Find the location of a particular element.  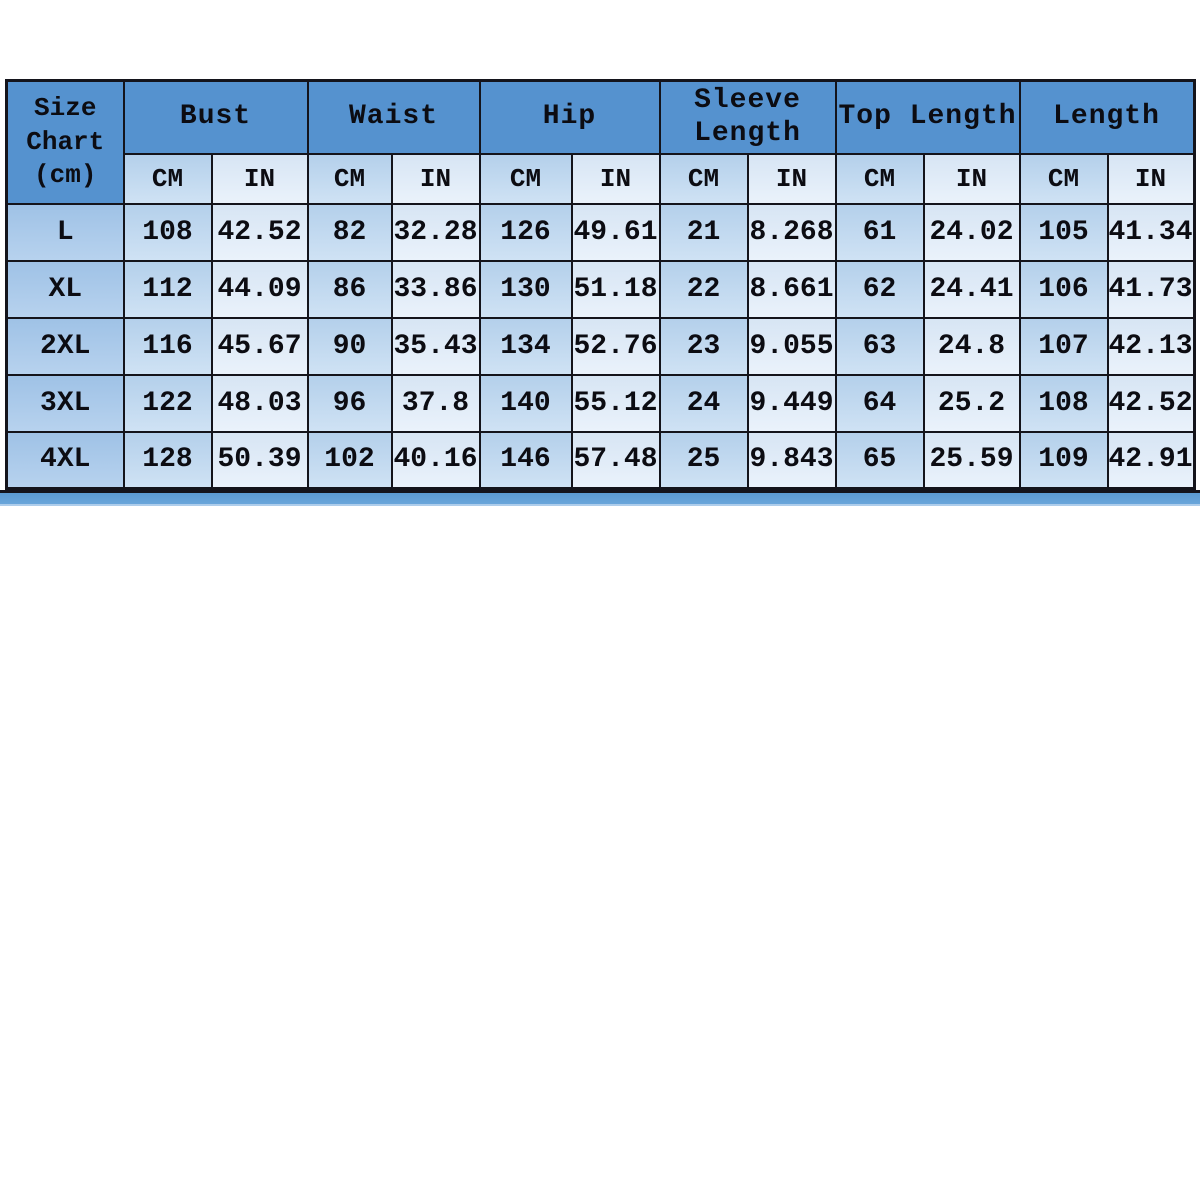

cm-value: 25 is located at coordinates (703, 460).